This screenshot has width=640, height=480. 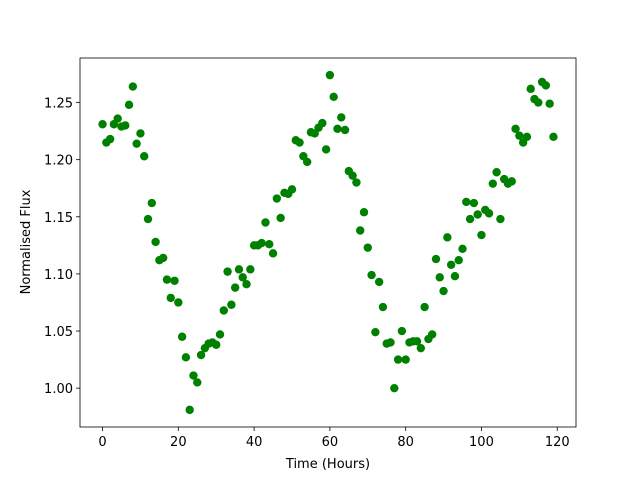 What do you see at coordinates (330, 442) in the screenshot?
I see `x-tick-label: 60` at bounding box center [330, 442].